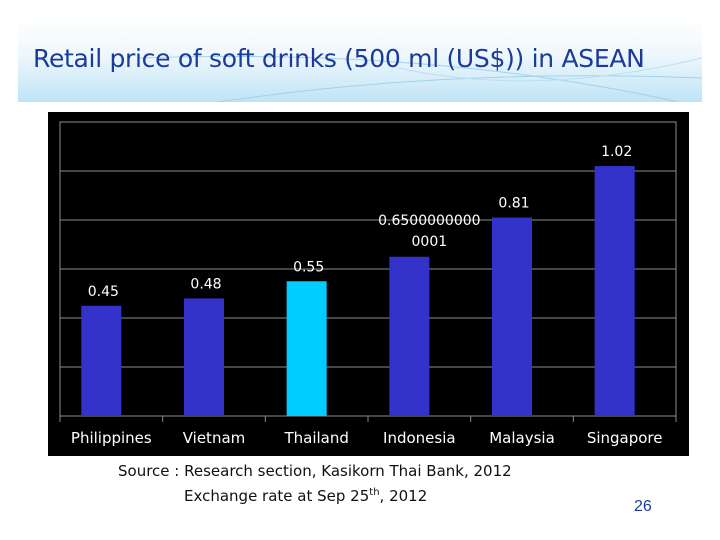  Describe the element at coordinates (513, 204) in the screenshot. I see `data-label: 0.81` at that location.